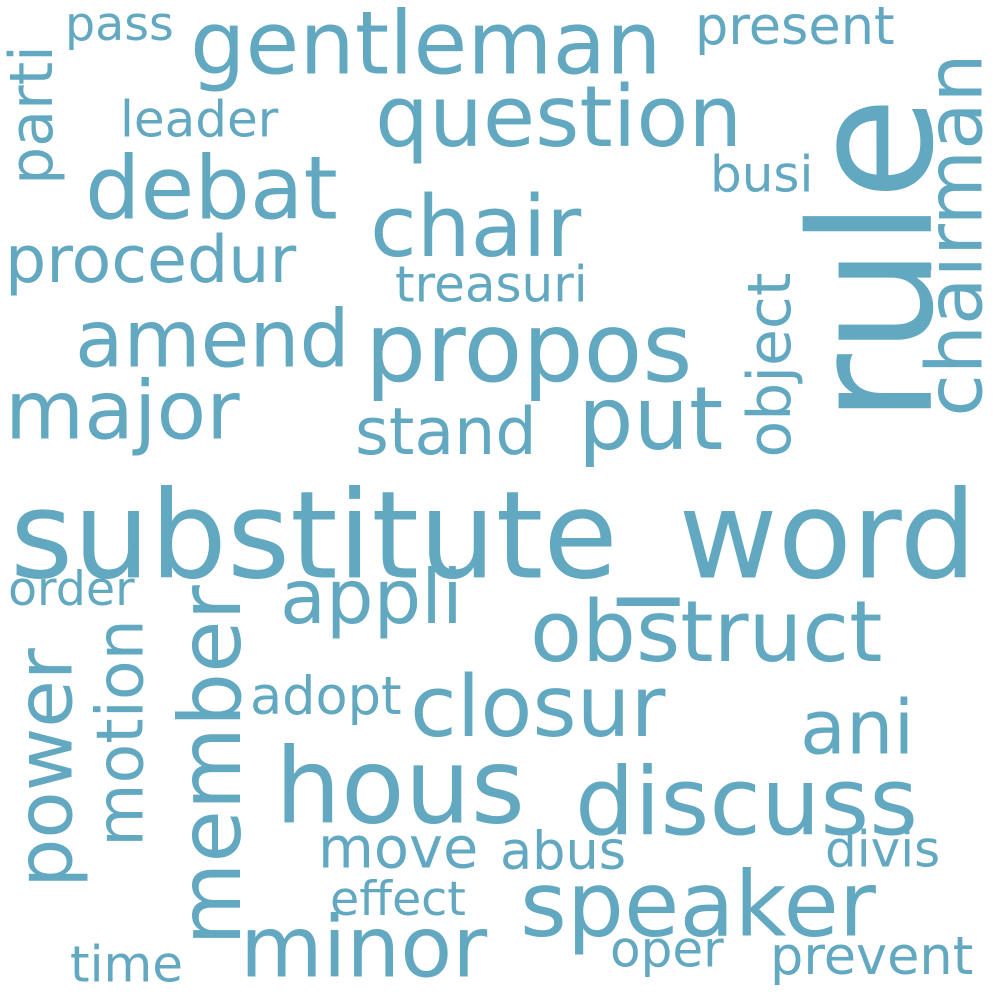 The image size is (1000, 1000). I want to click on word-major: major, so click(122, 411).